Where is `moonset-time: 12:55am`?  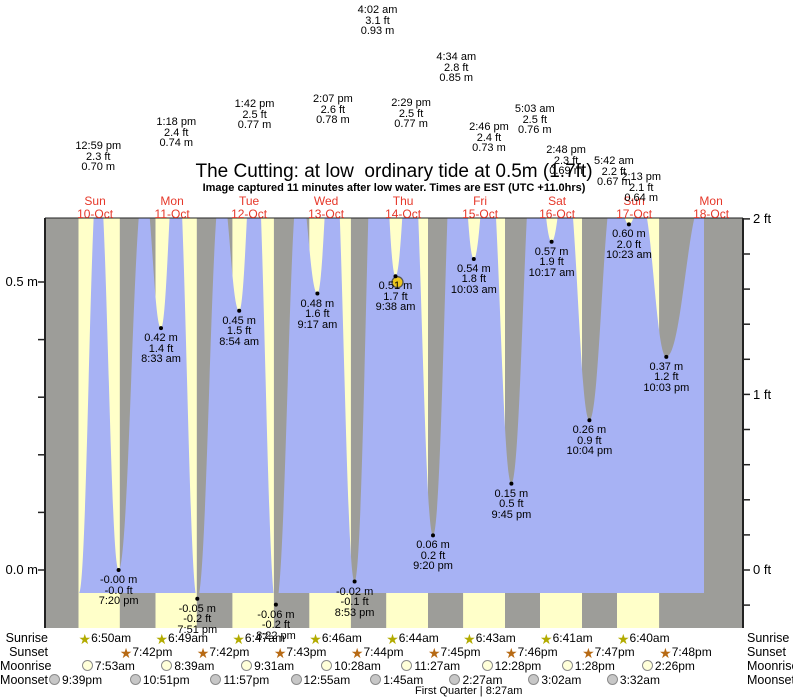
moonset-time: 12:55am is located at coordinates (327, 680).